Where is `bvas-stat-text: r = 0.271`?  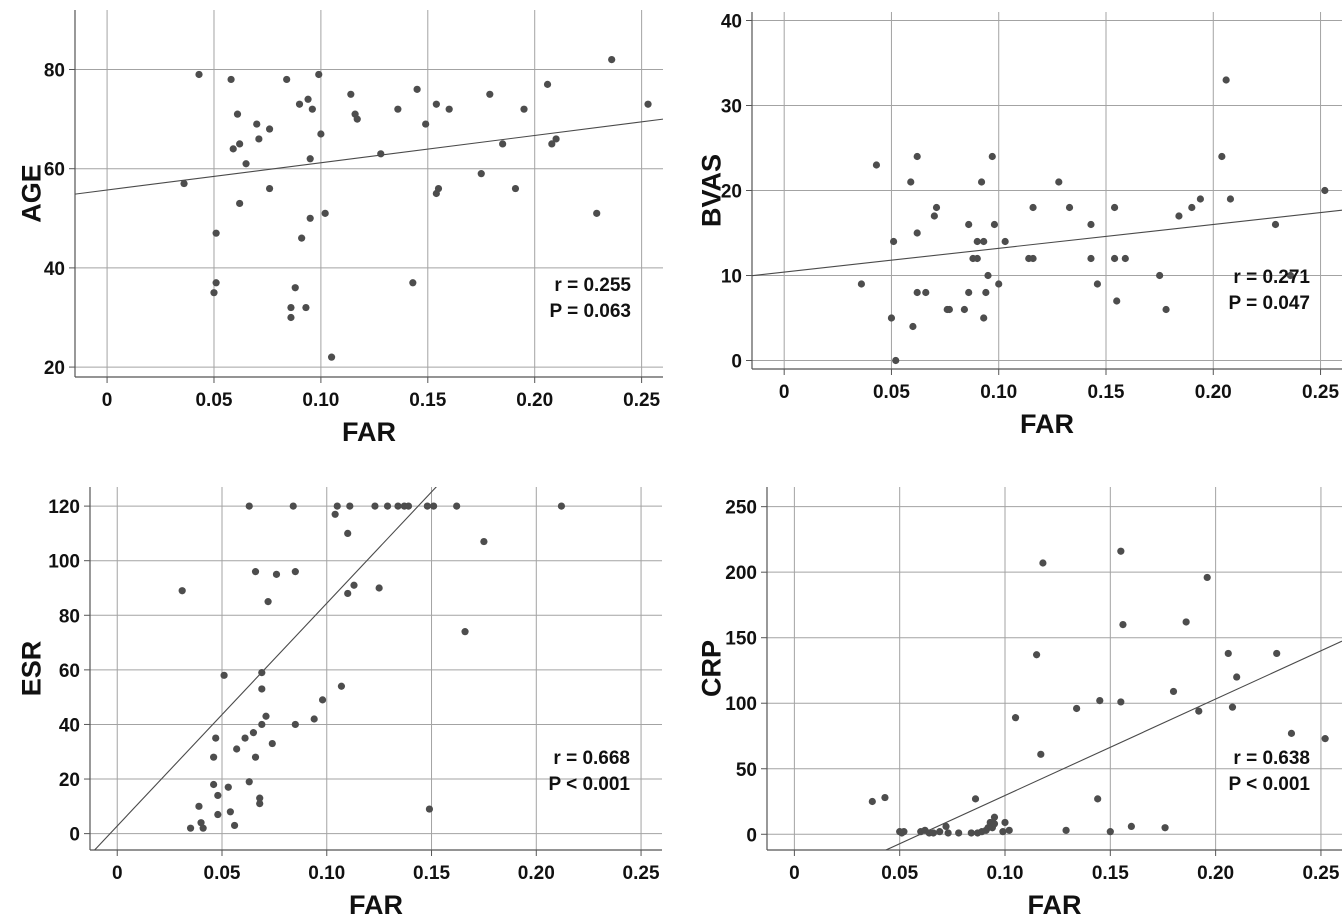
bvas-stat-text: r = 0.271 is located at coordinates (1271, 277).